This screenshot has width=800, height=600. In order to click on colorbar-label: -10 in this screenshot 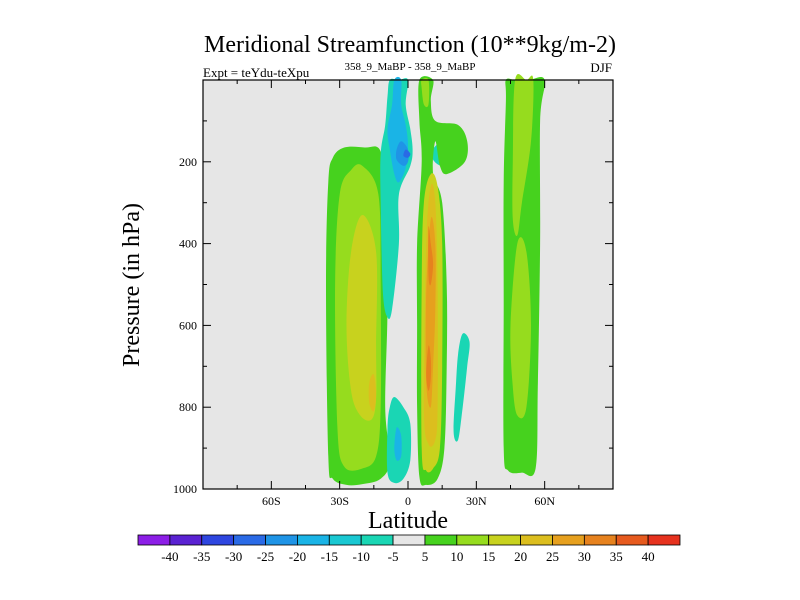, I will do `click(361, 556)`.